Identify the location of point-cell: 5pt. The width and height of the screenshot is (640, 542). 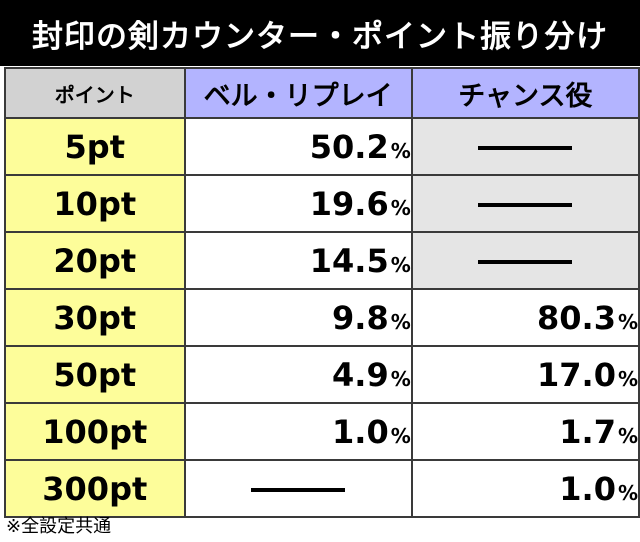
(95, 146).